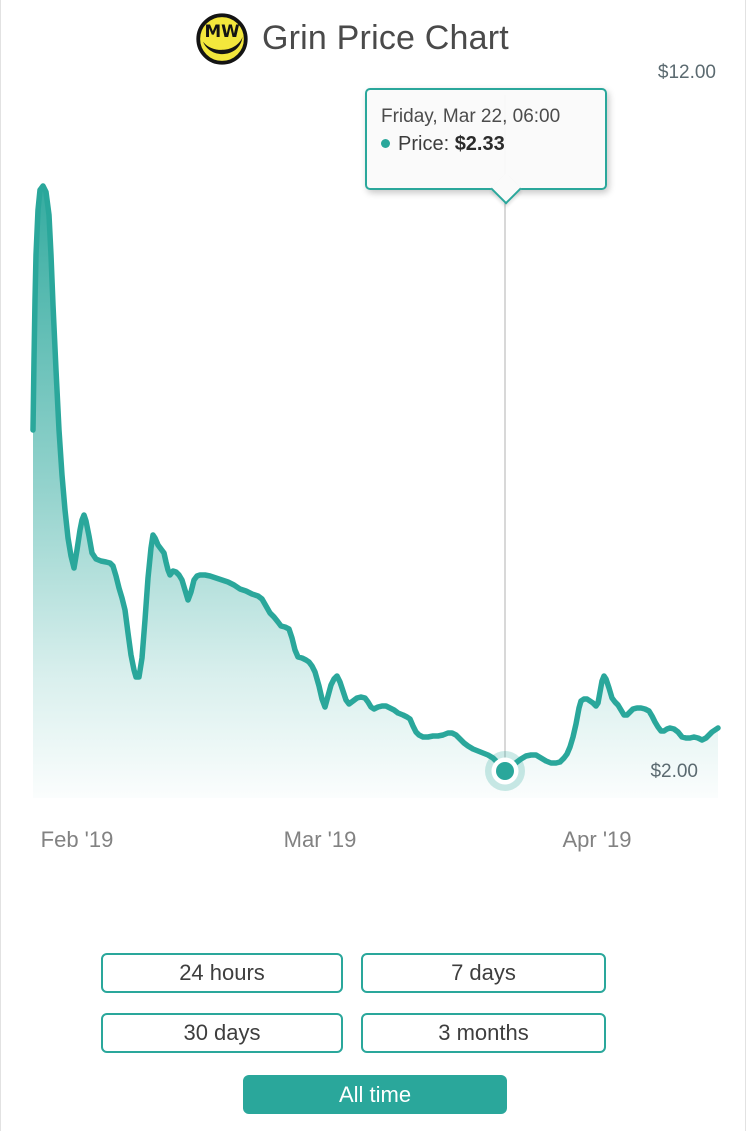 The height and width of the screenshot is (1131, 750). I want to click on timeframe-button-7-days: 7 days, so click(483, 973).